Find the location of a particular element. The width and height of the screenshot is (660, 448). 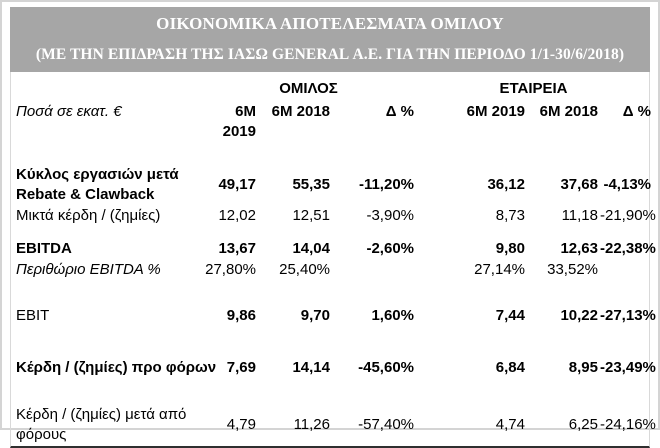

cell-value: 4,74 is located at coordinates (510, 424).